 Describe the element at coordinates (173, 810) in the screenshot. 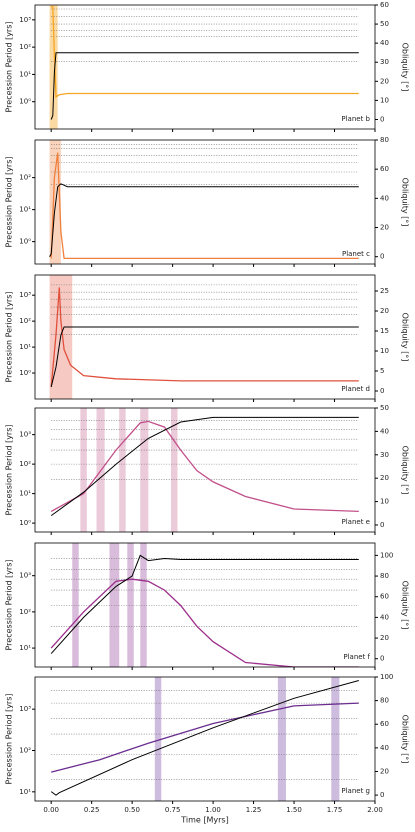

I see `x-tick-label: 0.75` at that location.